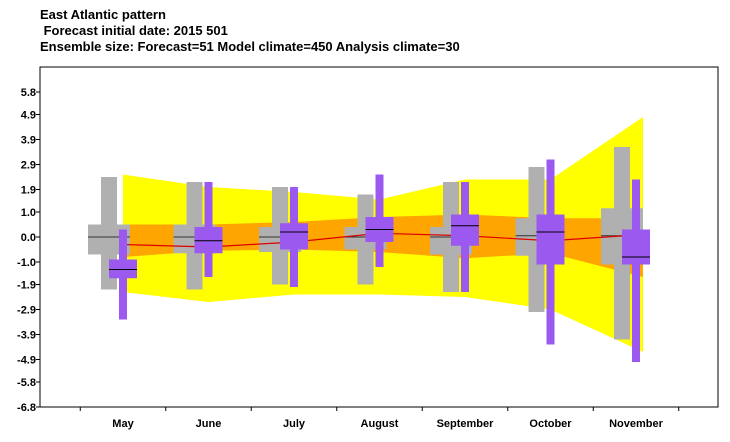 The image size is (730, 442). What do you see at coordinates (28, 213) in the screenshot?
I see `y-tick-label: 1.0` at bounding box center [28, 213].